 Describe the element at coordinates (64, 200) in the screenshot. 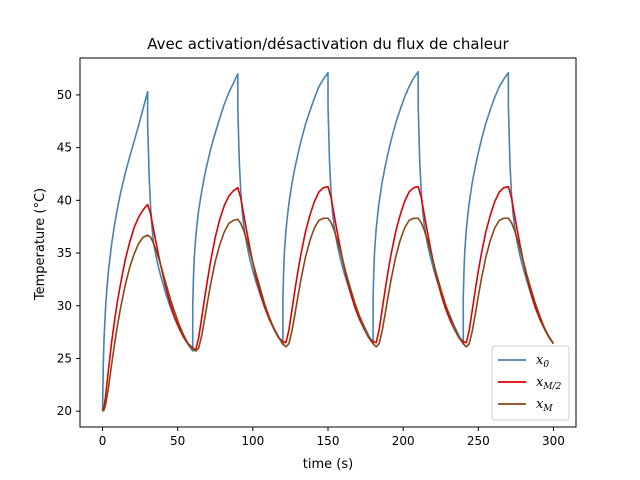

I see `y-tick-label: 40` at that location.